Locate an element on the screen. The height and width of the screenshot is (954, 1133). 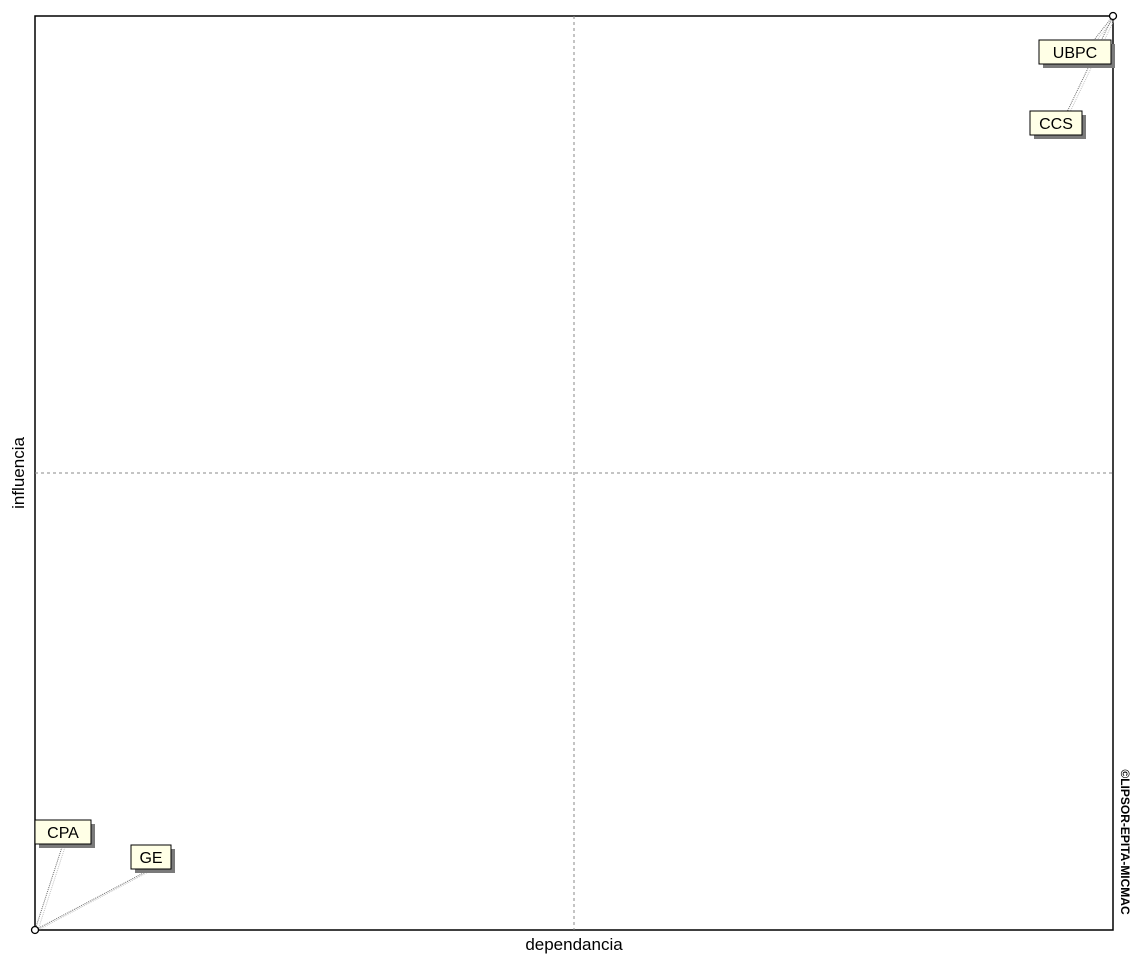
point-label-ubpc: UBPC is located at coordinates (1076, 53).